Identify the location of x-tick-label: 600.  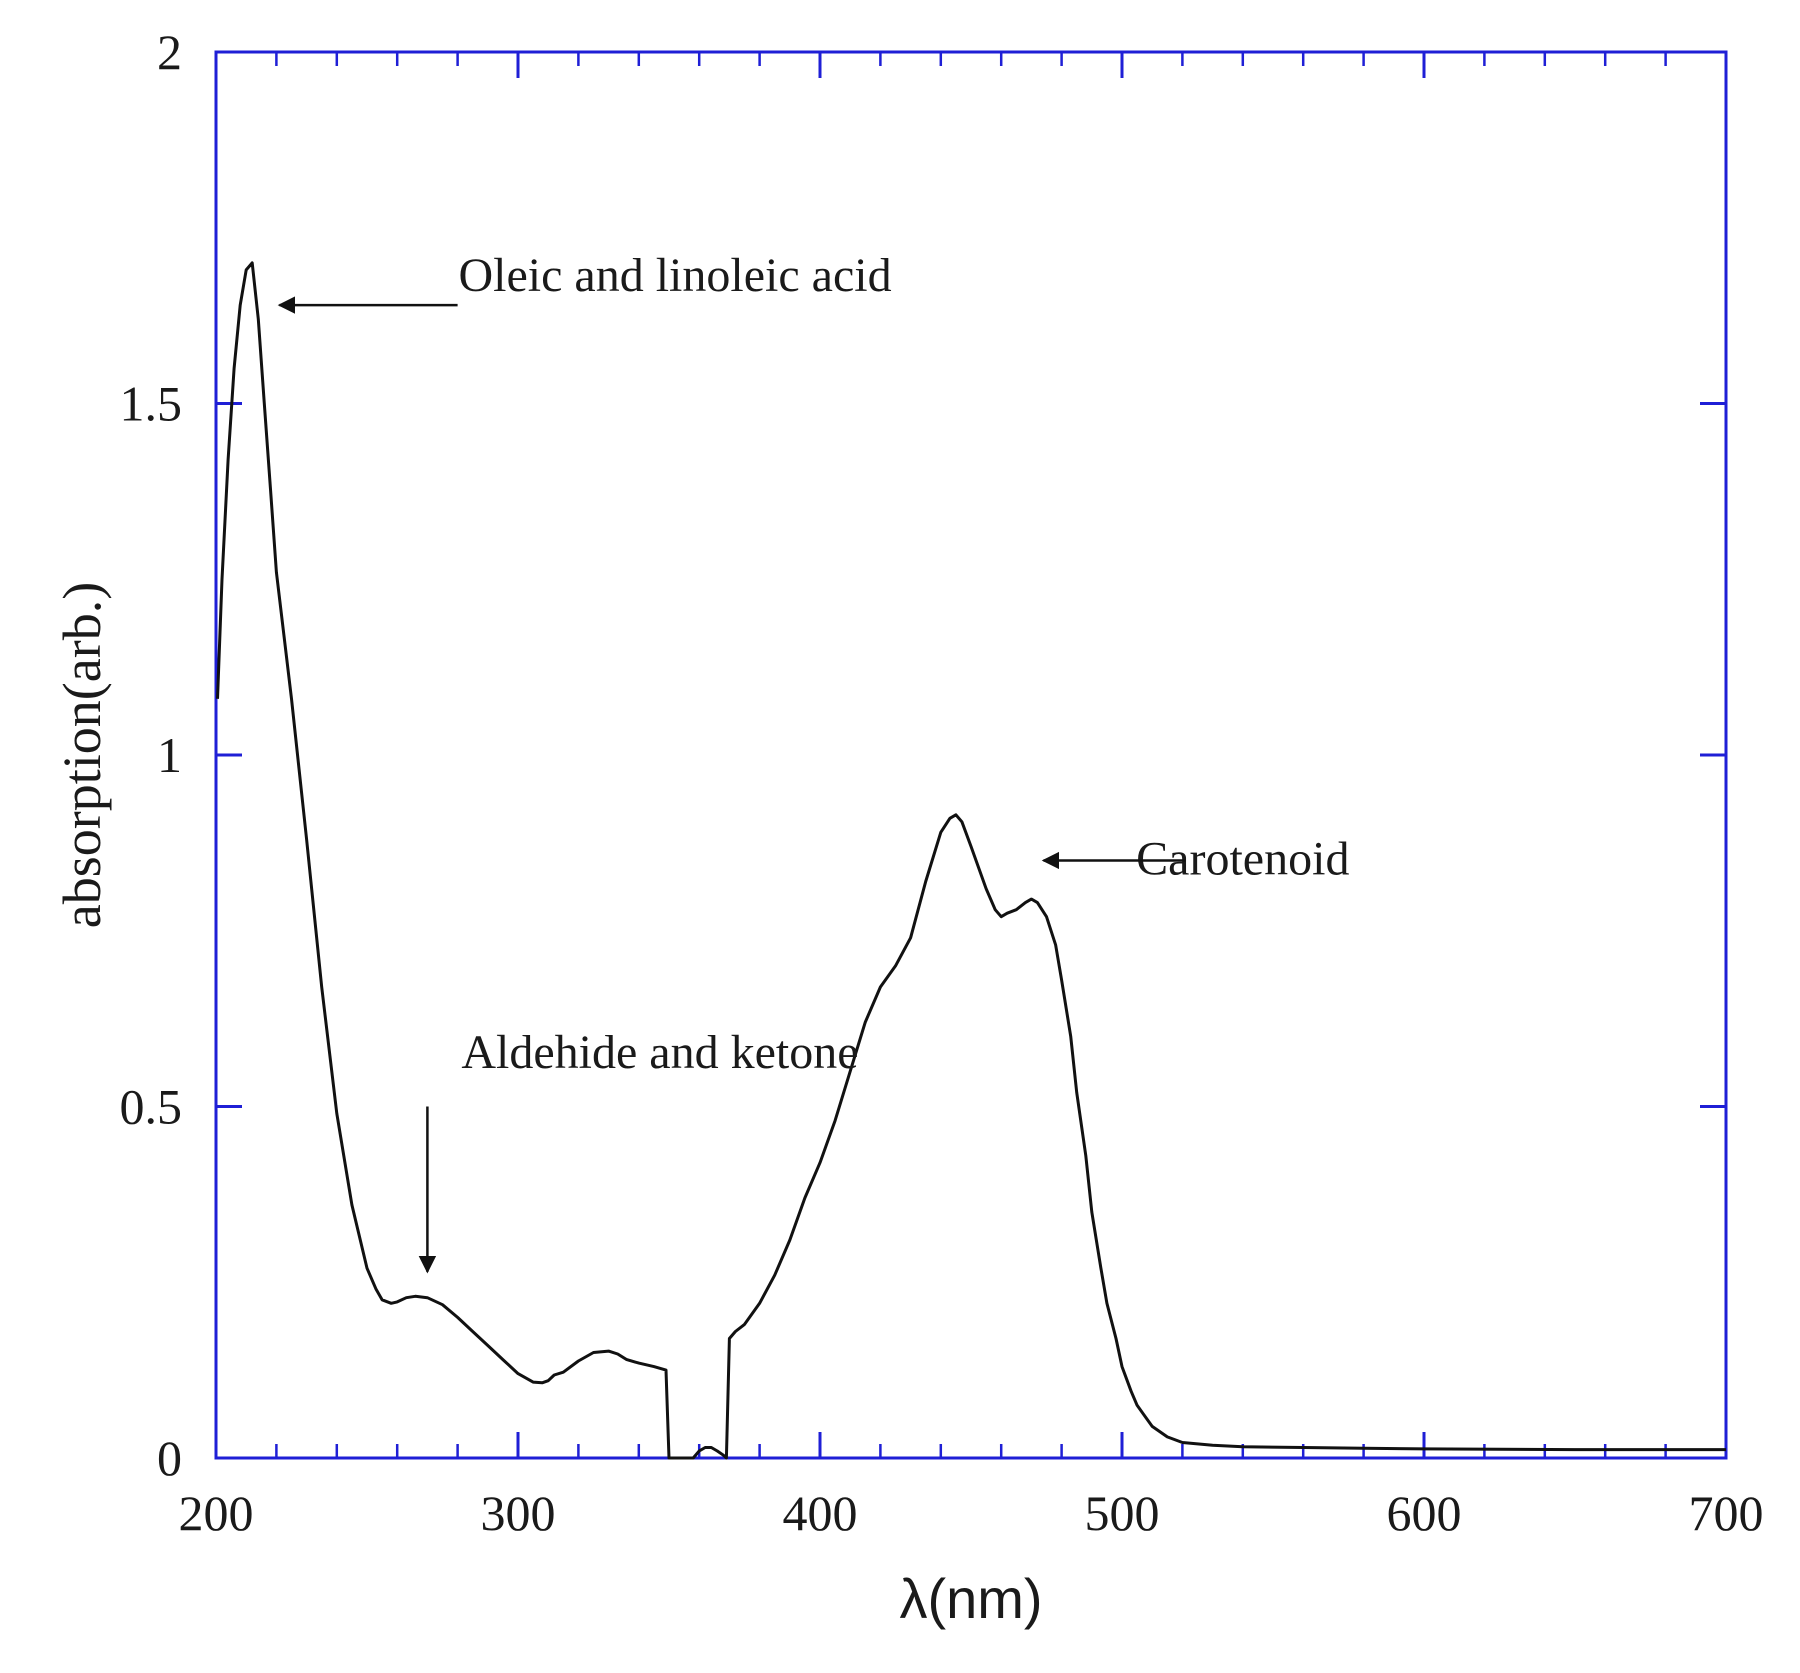
(1424, 1513).